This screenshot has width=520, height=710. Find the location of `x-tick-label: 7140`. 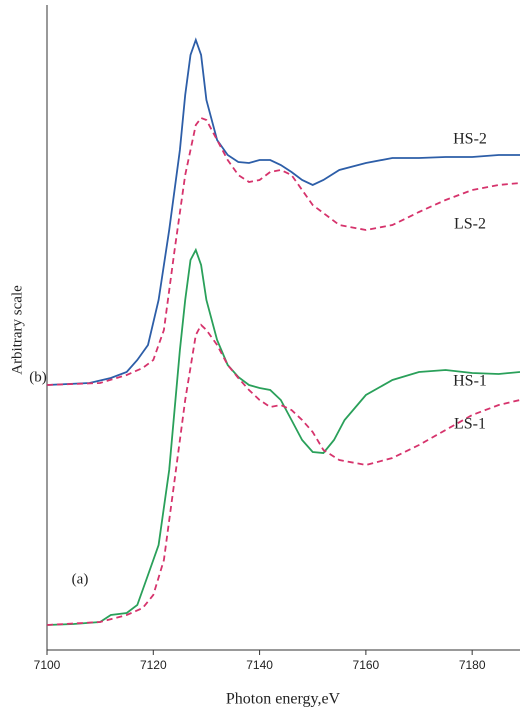

x-tick-label: 7140 is located at coordinates (259, 665).